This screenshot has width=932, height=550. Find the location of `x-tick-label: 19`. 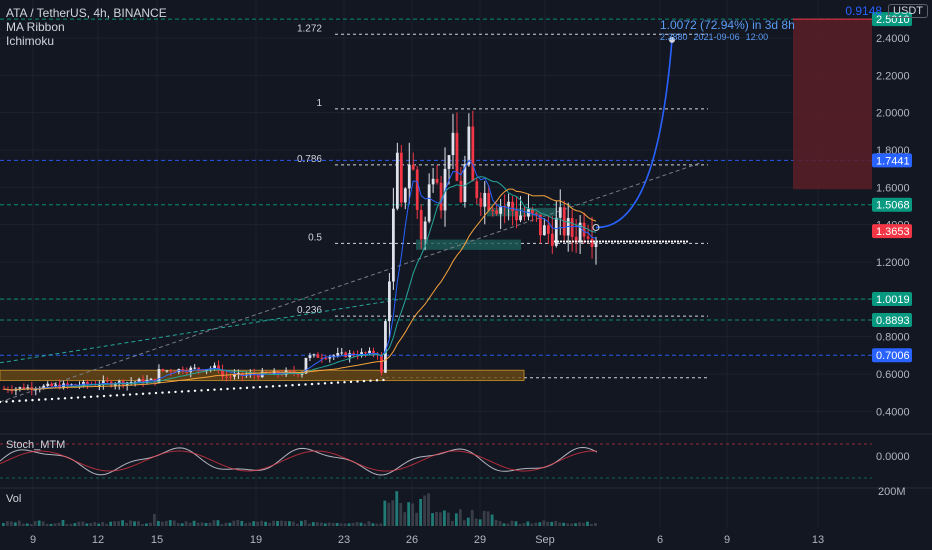

x-tick-label: 19 is located at coordinates (256, 540).